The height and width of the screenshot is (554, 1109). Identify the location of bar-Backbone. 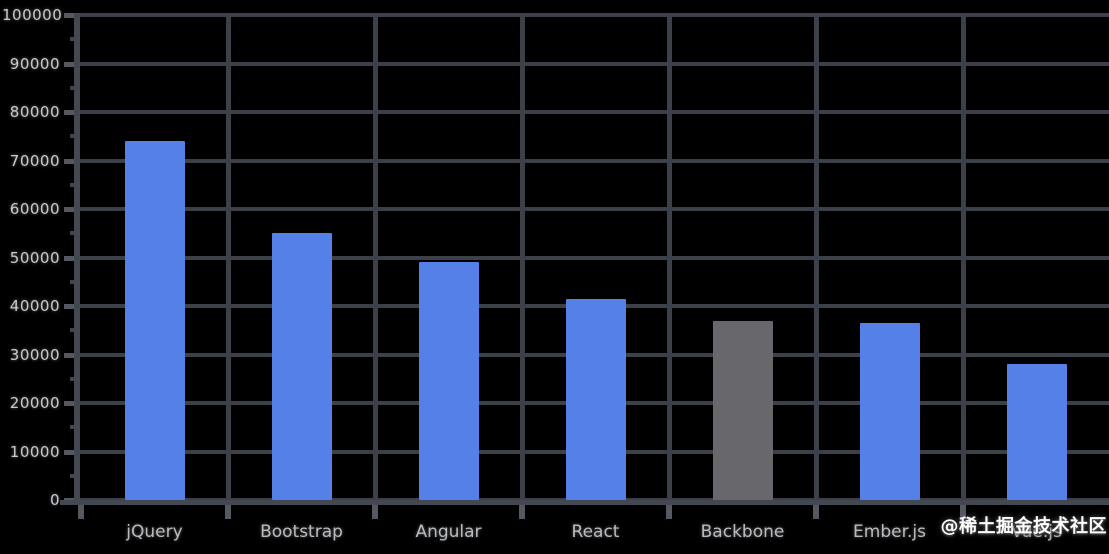
(742, 410).